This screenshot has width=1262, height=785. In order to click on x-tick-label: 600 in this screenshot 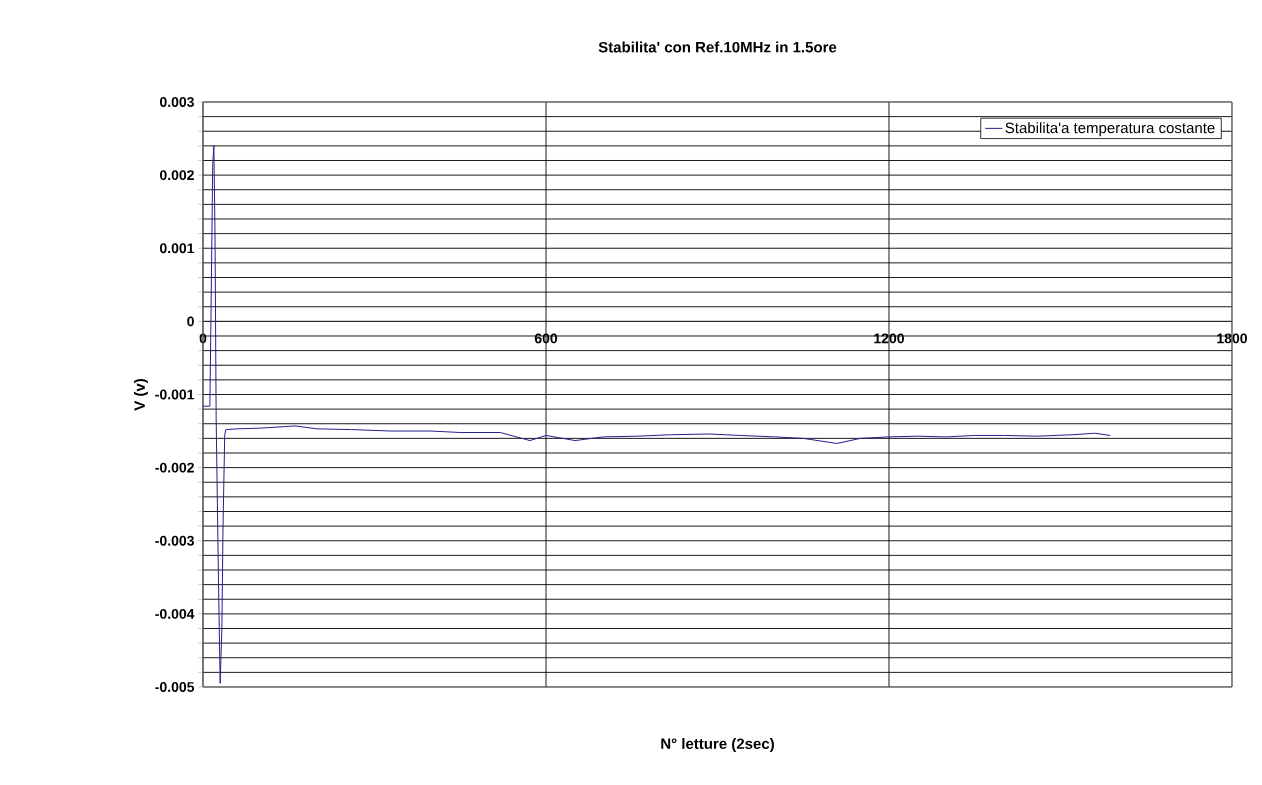, I will do `click(546, 338)`.